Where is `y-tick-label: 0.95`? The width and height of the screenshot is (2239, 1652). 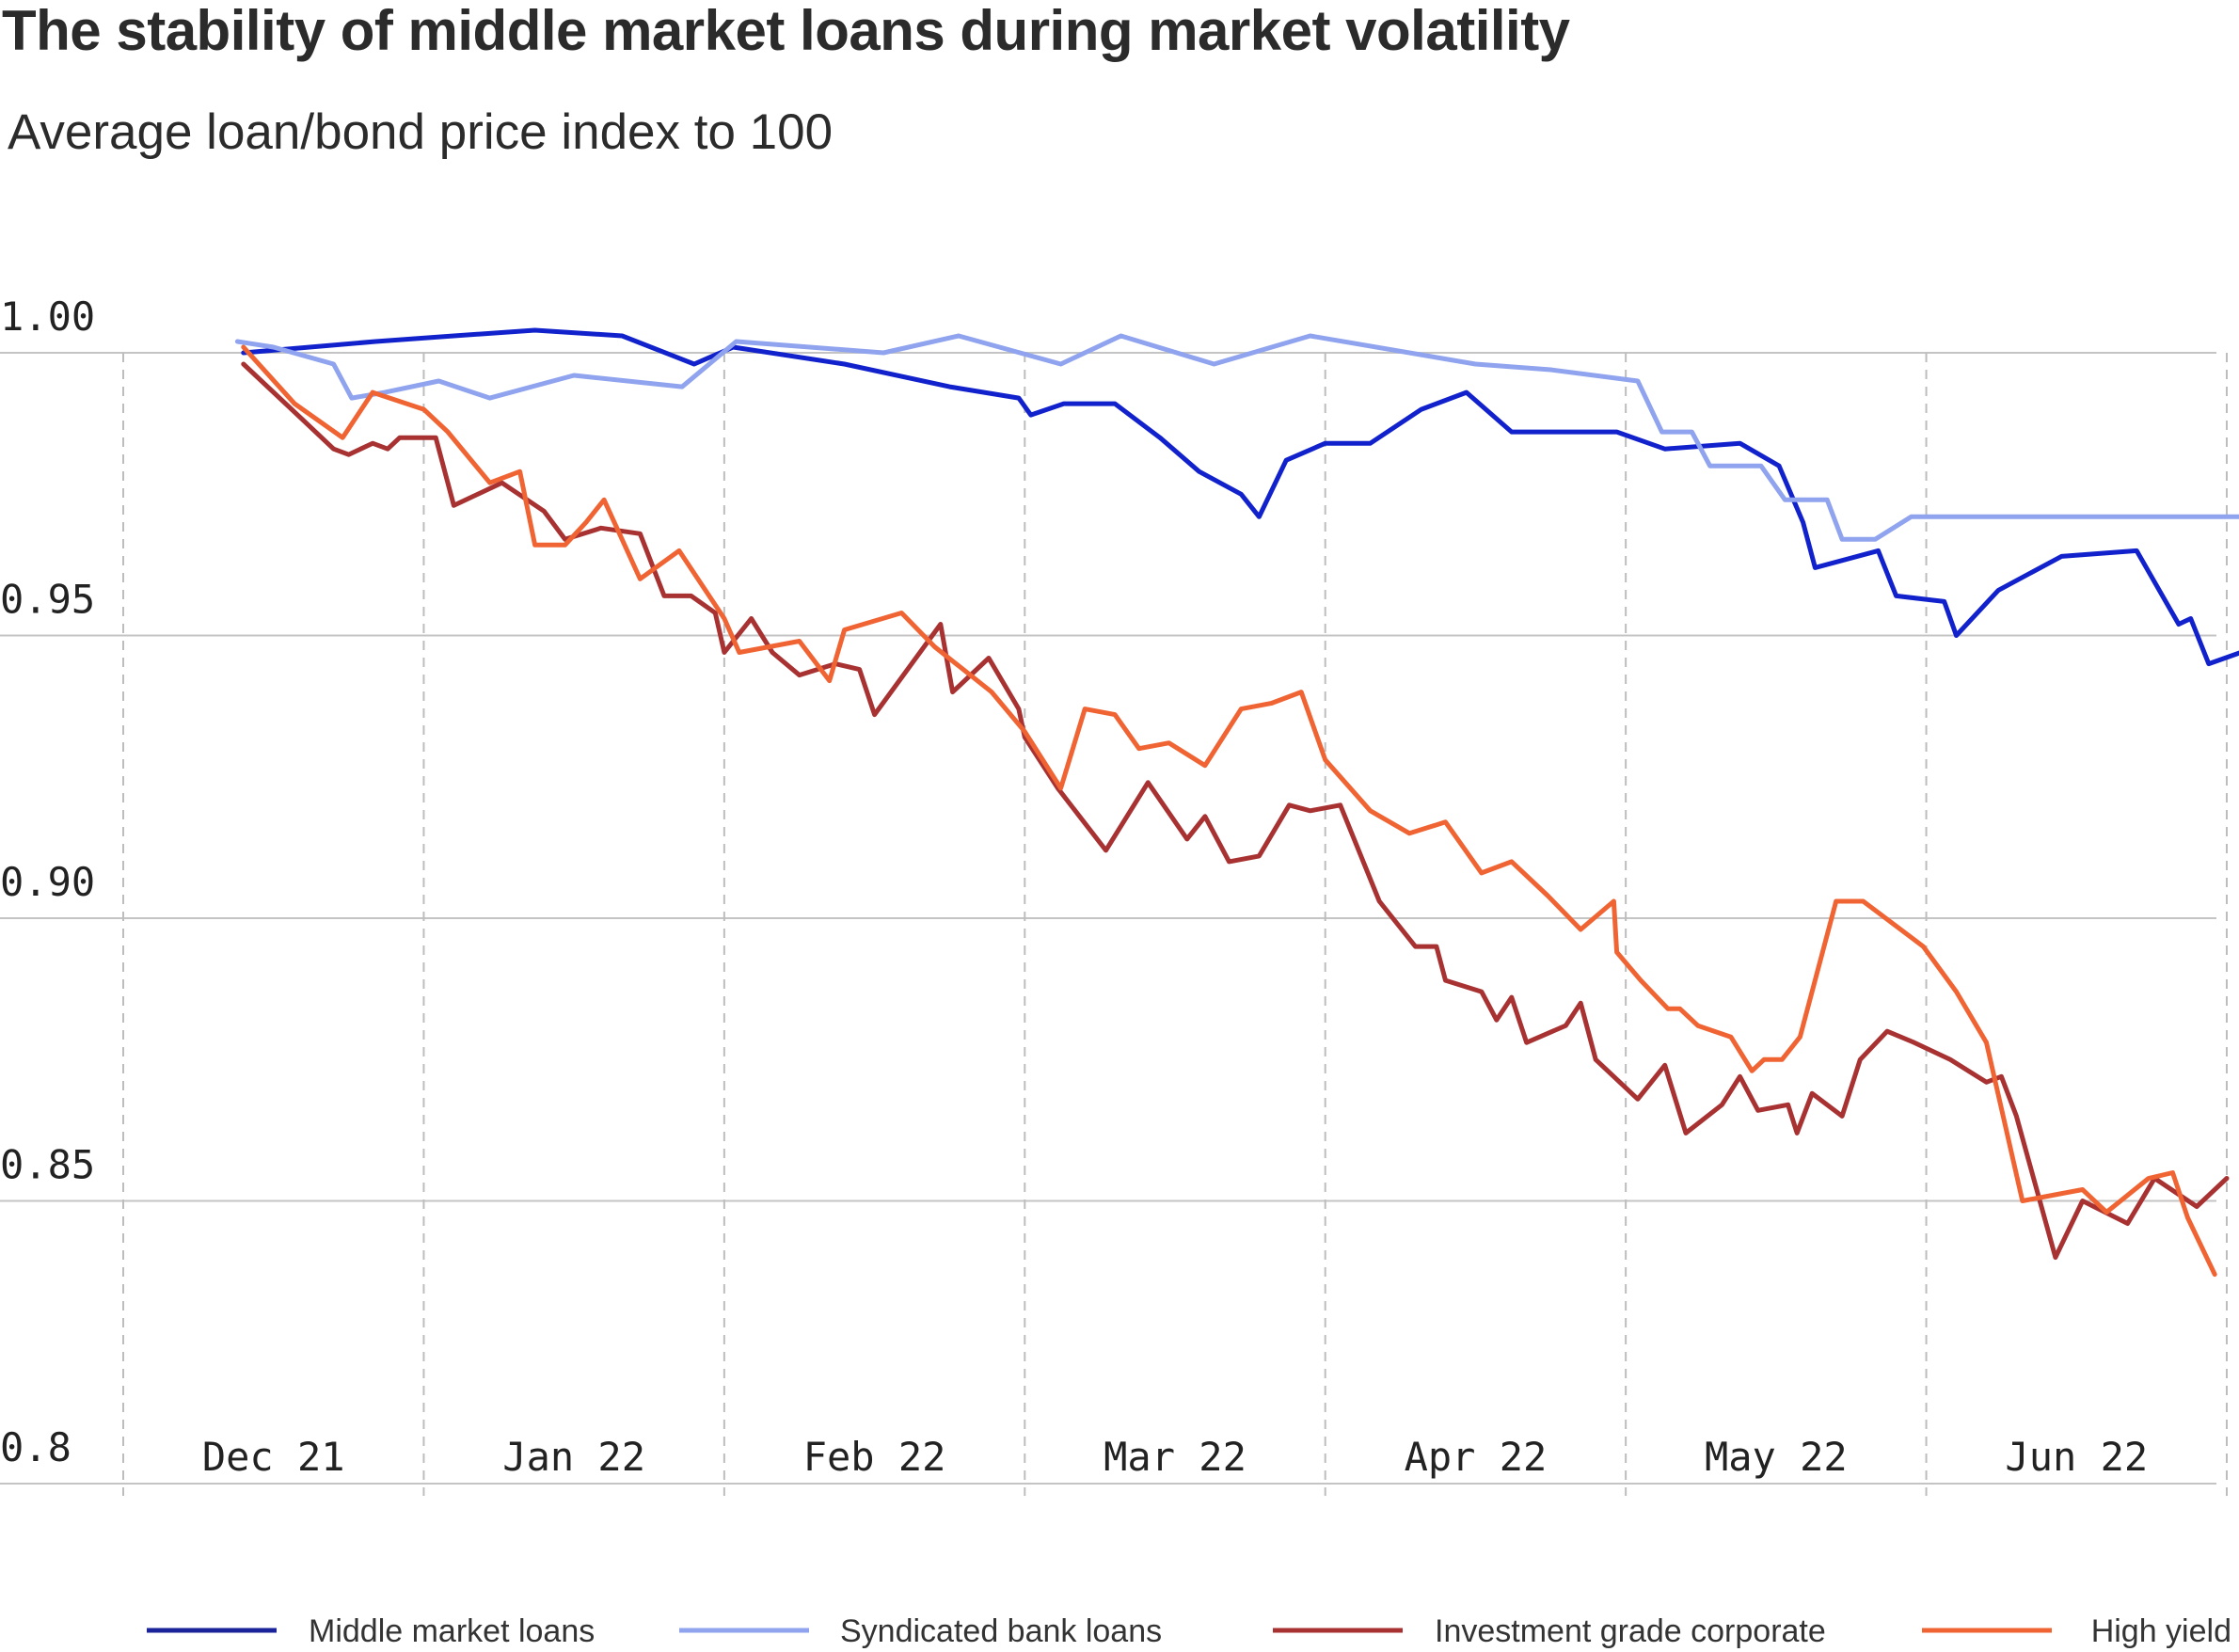 y-tick-label: 0.95 is located at coordinates (47, 600).